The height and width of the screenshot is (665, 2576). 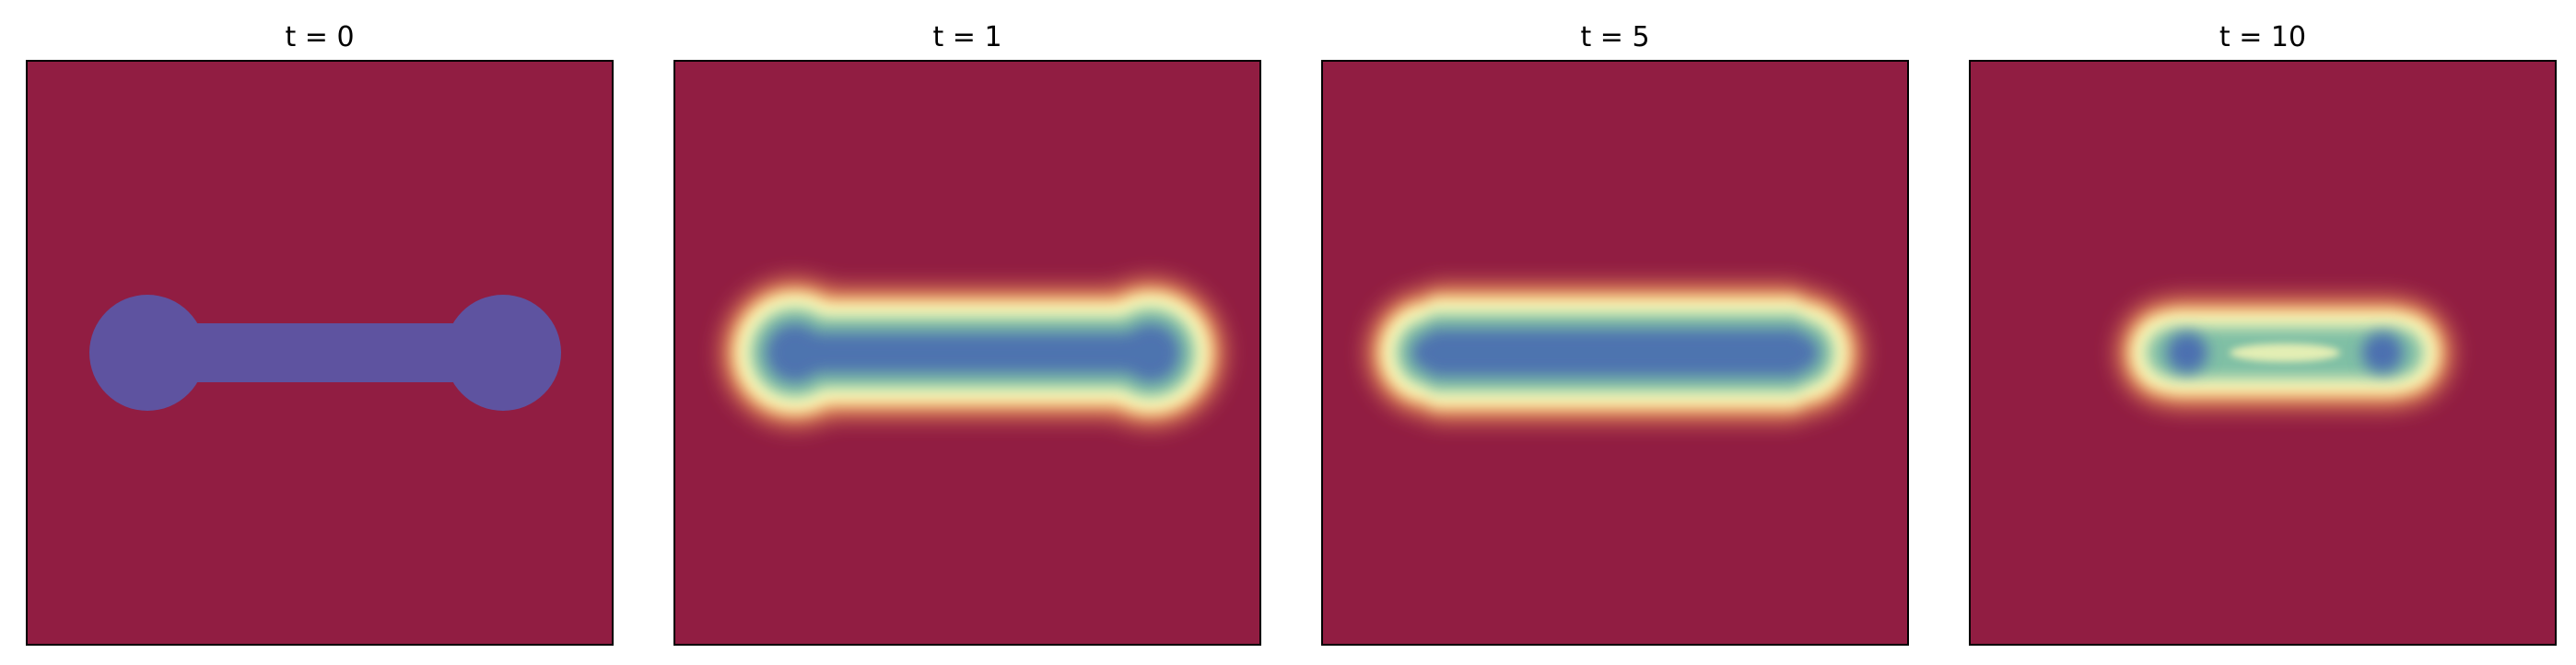 I want to click on heatmap-blob-t1, so click(x=972, y=352).